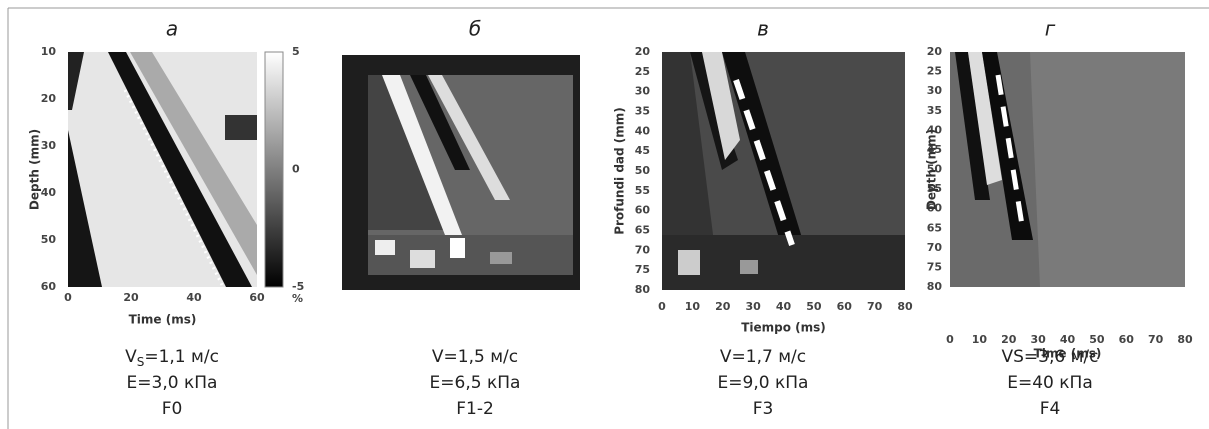 This screenshot has height=429, width=1209. What do you see at coordinates (141, 362) in the screenshot?
I see `caption-sub: S` at bounding box center [141, 362].